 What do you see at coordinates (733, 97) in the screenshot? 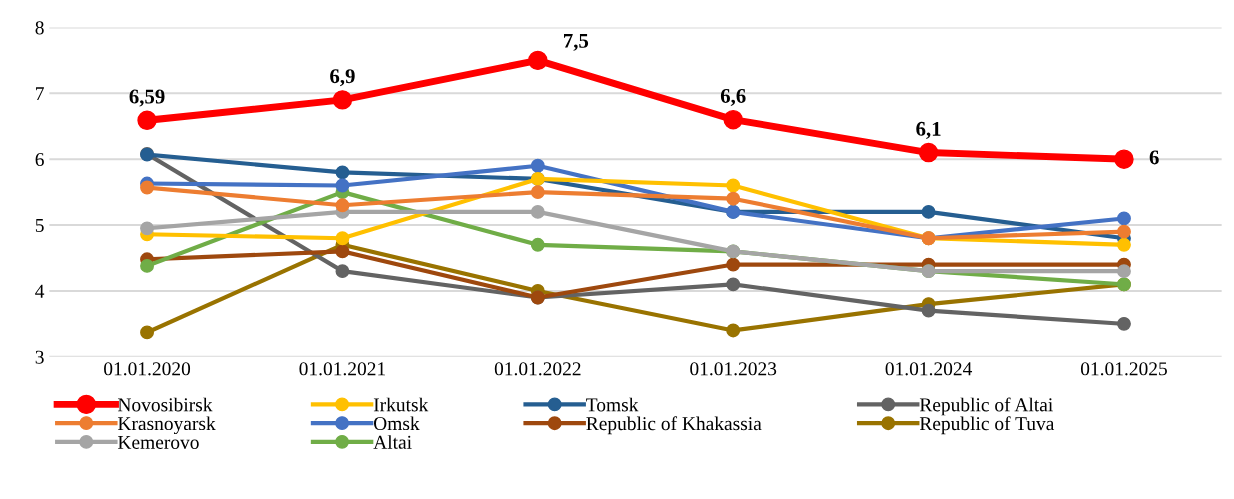
I see `data-label: 6,6` at bounding box center [733, 97].